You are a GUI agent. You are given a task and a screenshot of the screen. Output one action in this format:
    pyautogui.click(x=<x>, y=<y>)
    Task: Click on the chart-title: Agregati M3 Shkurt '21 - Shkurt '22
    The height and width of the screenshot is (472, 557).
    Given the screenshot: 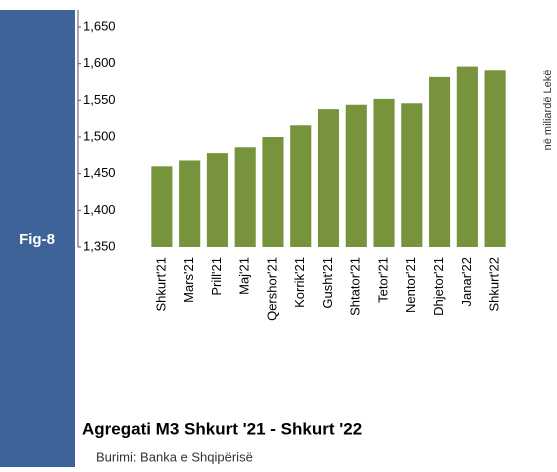 What is the action you would take?
    pyautogui.click(x=222, y=428)
    